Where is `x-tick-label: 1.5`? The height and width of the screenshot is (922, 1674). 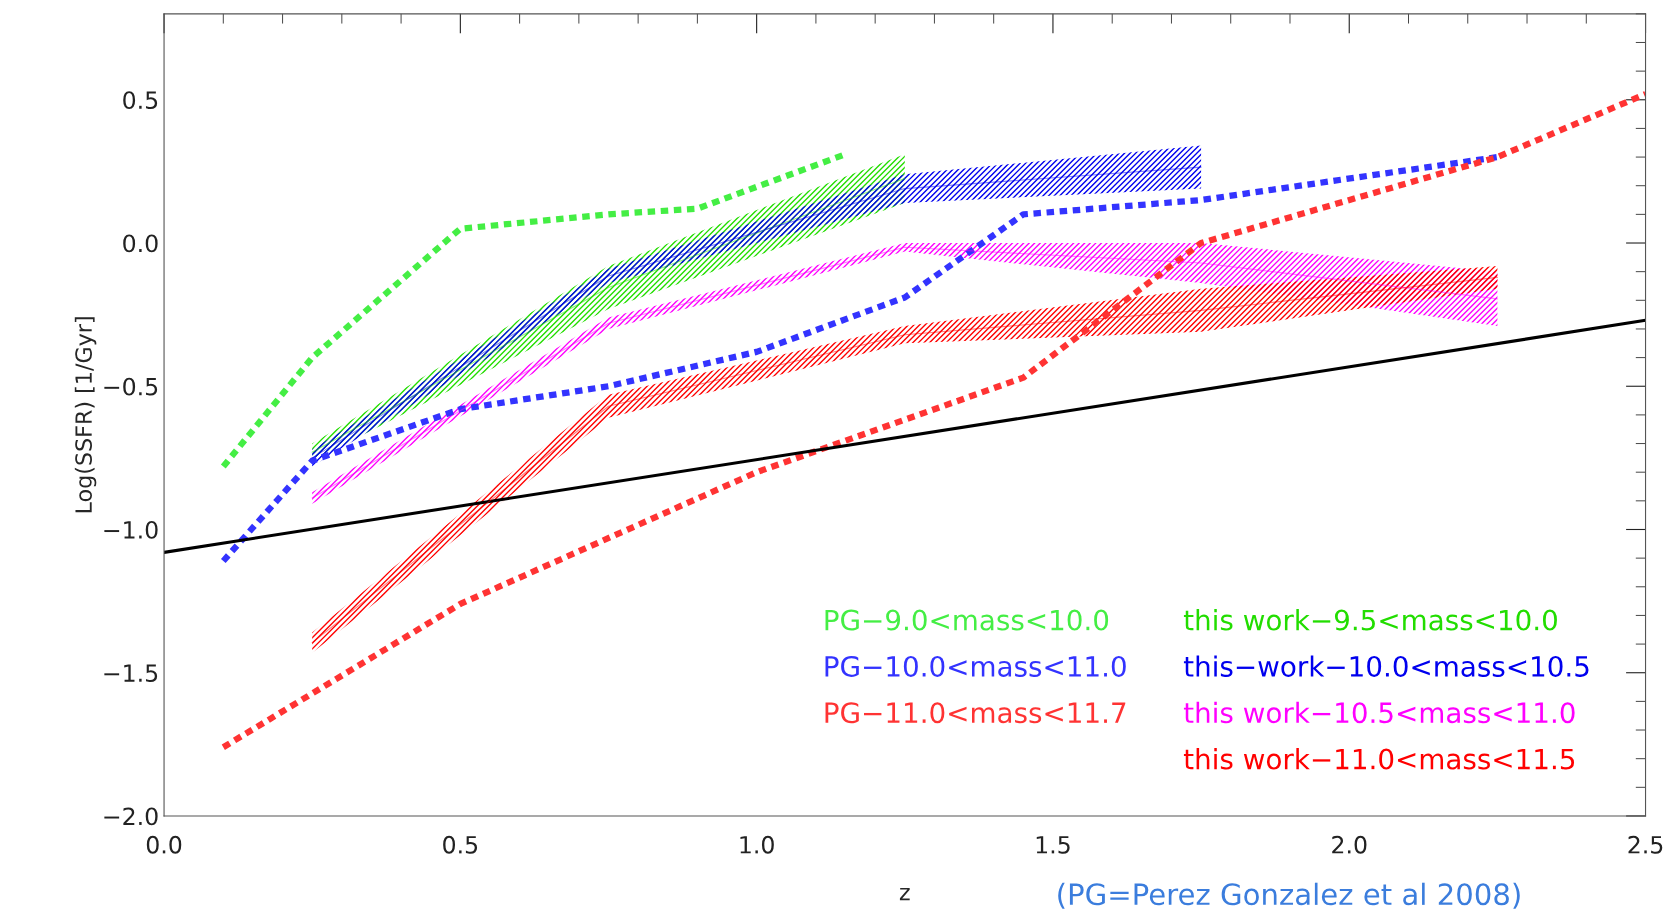 x-tick-label: 1.5 is located at coordinates (1053, 845).